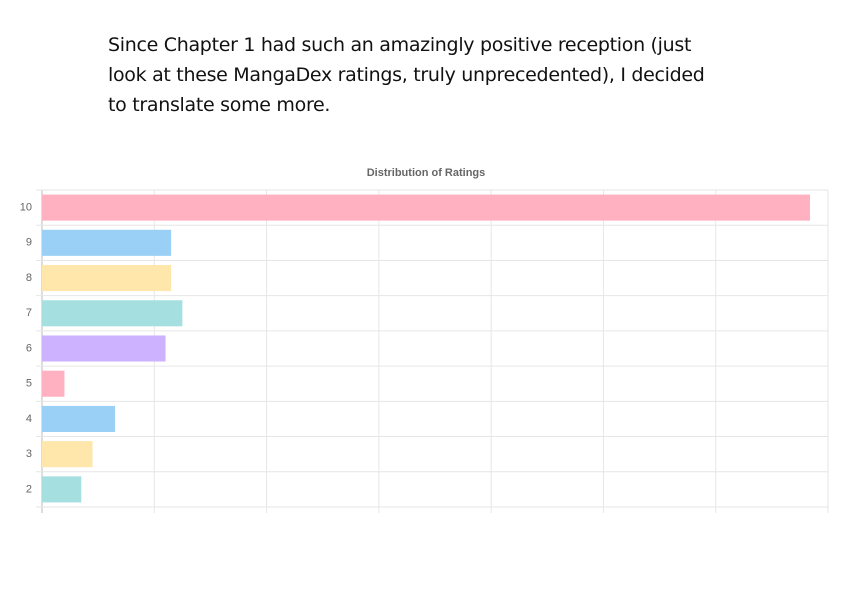 The width and height of the screenshot is (866, 602). Describe the element at coordinates (29, 489) in the screenshot. I see `y-tick-label: 2` at that location.